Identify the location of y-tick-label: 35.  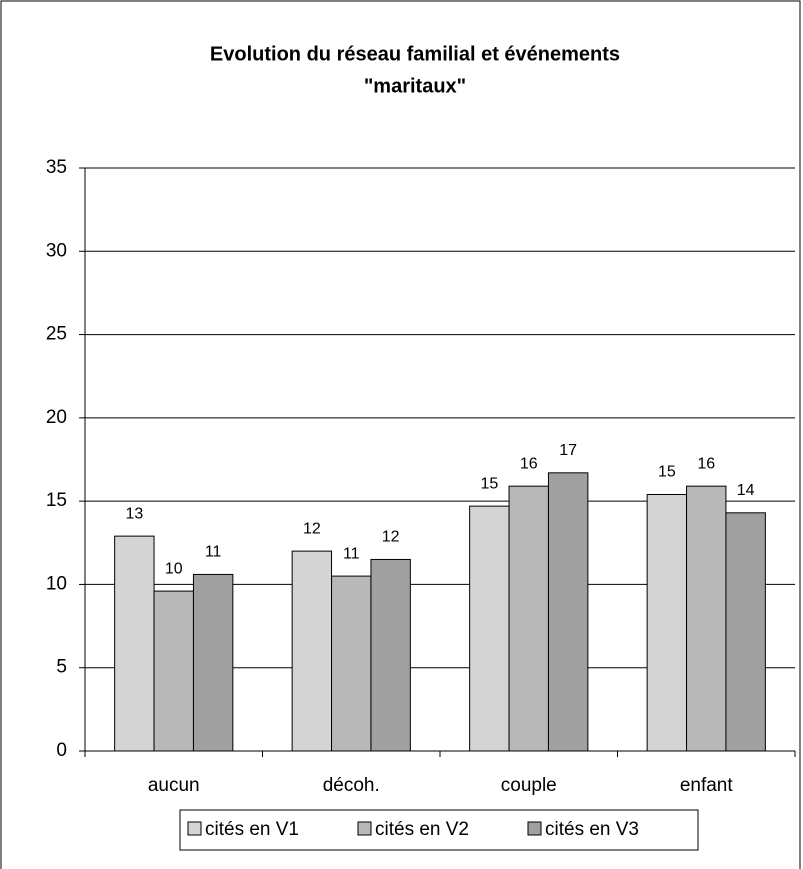
(56, 167).